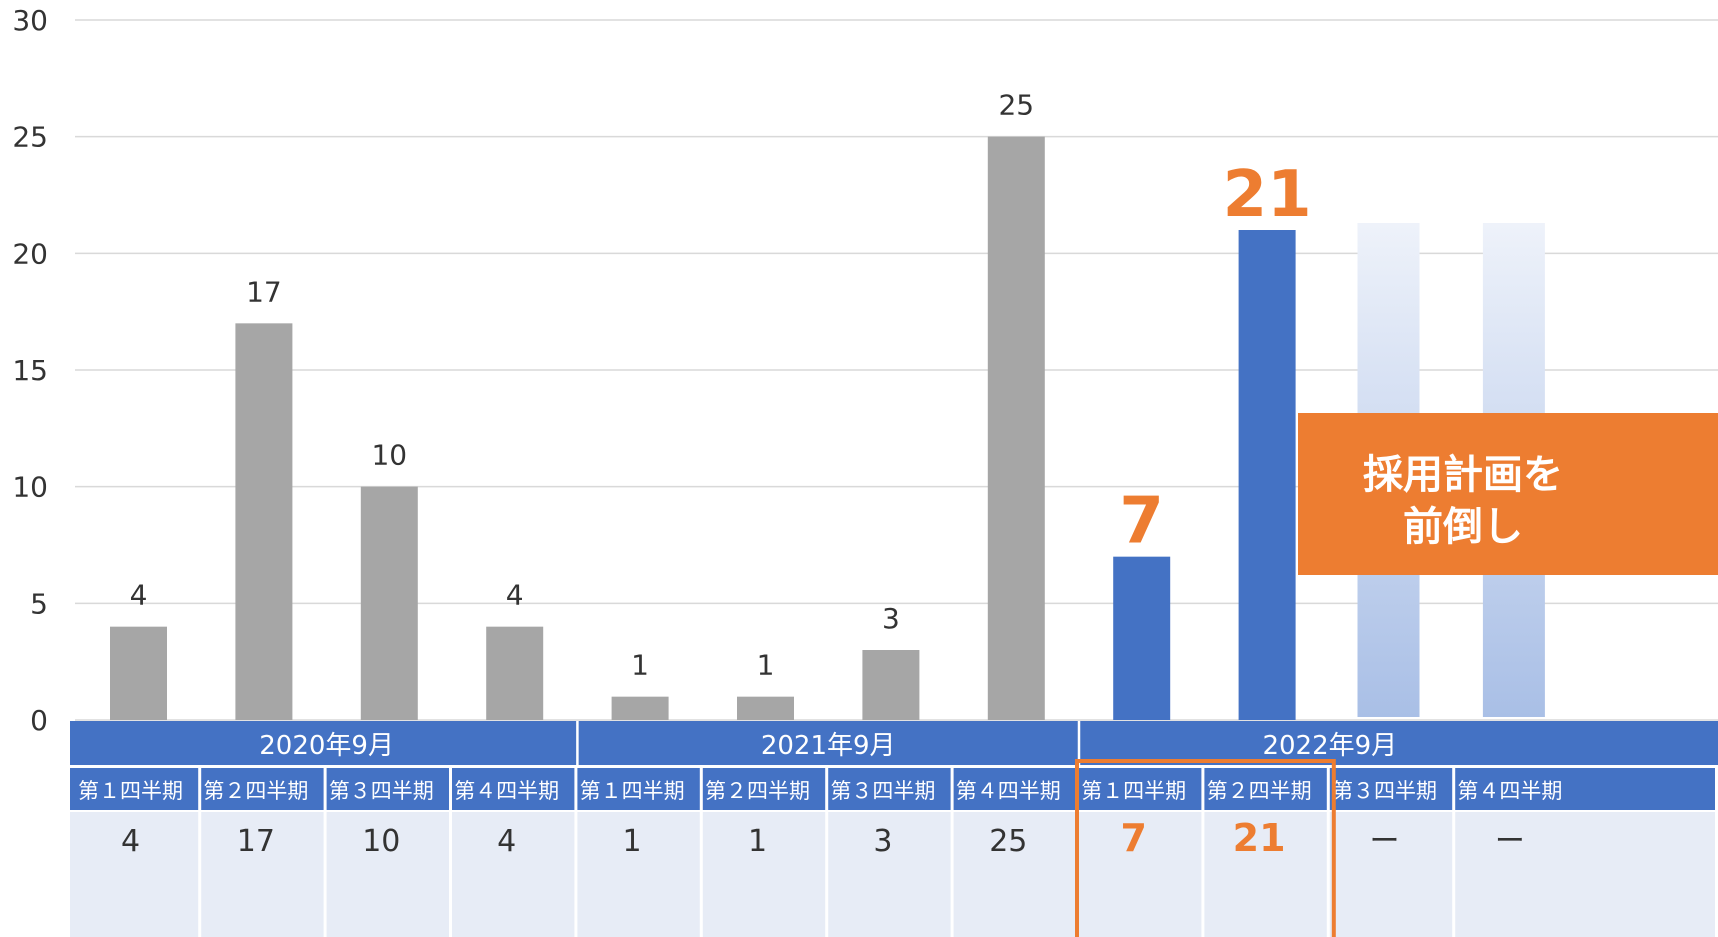 The image size is (1718, 937). Describe the element at coordinates (1008, 841) in the screenshot. I see `table-value: 25` at that location.